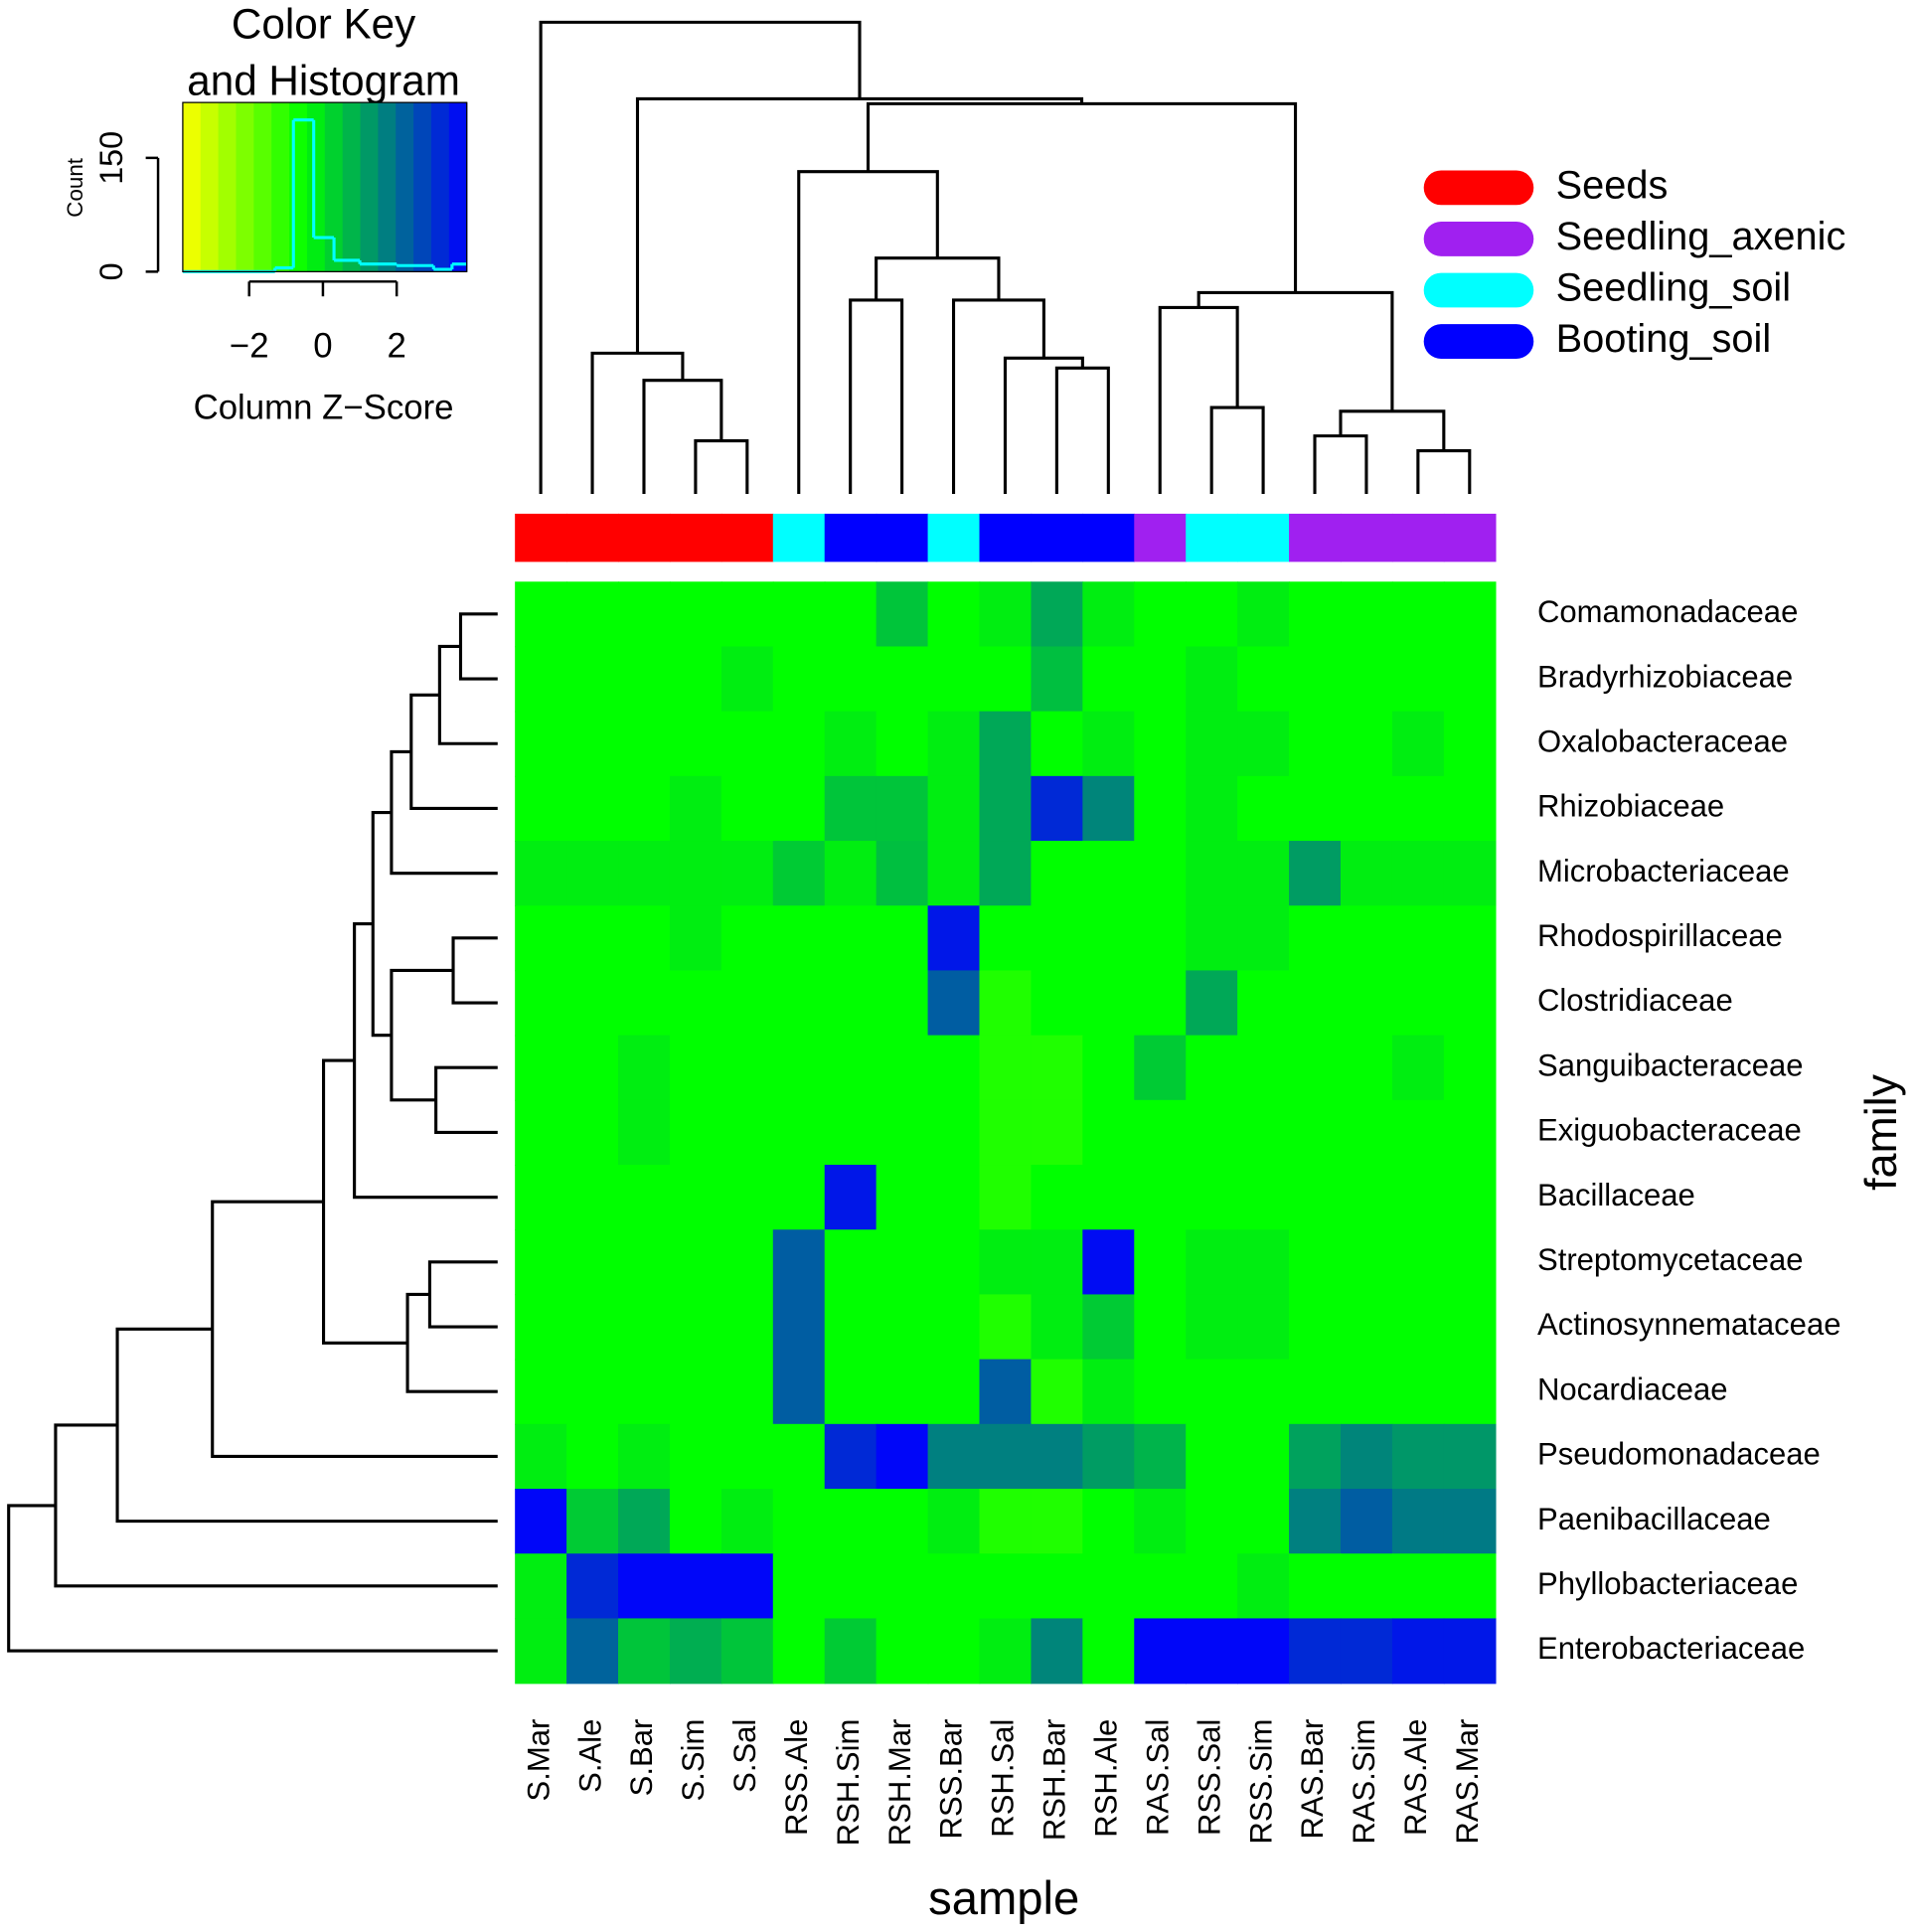 The width and height of the screenshot is (1914, 1932). Describe the element at coordinates (1003, 1778) in the screenshot. I see `column-label: RSH.Sal` at that location.